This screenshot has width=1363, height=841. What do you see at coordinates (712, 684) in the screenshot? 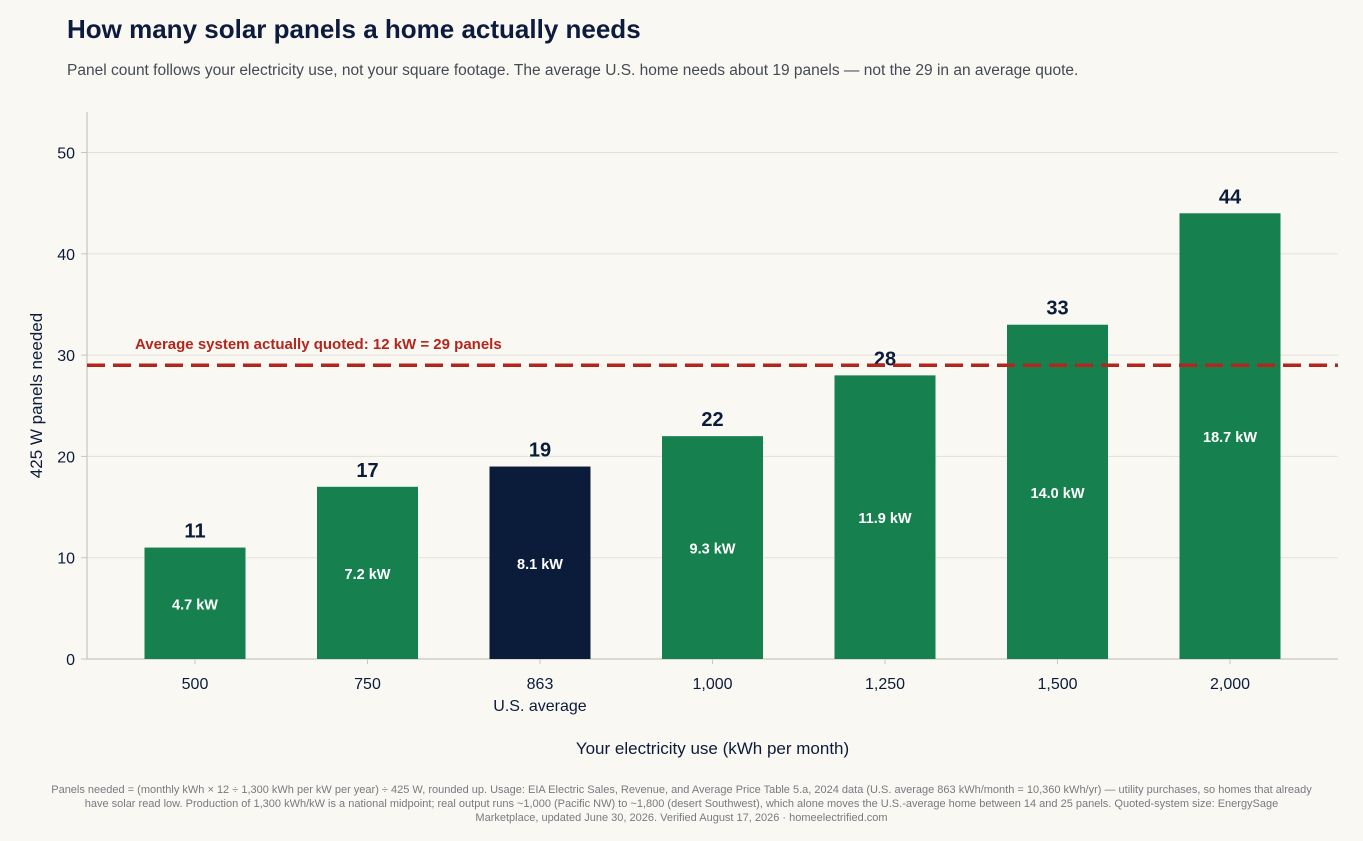
I see `x-tick-label: 1,000` at bounding box center [712, 684].